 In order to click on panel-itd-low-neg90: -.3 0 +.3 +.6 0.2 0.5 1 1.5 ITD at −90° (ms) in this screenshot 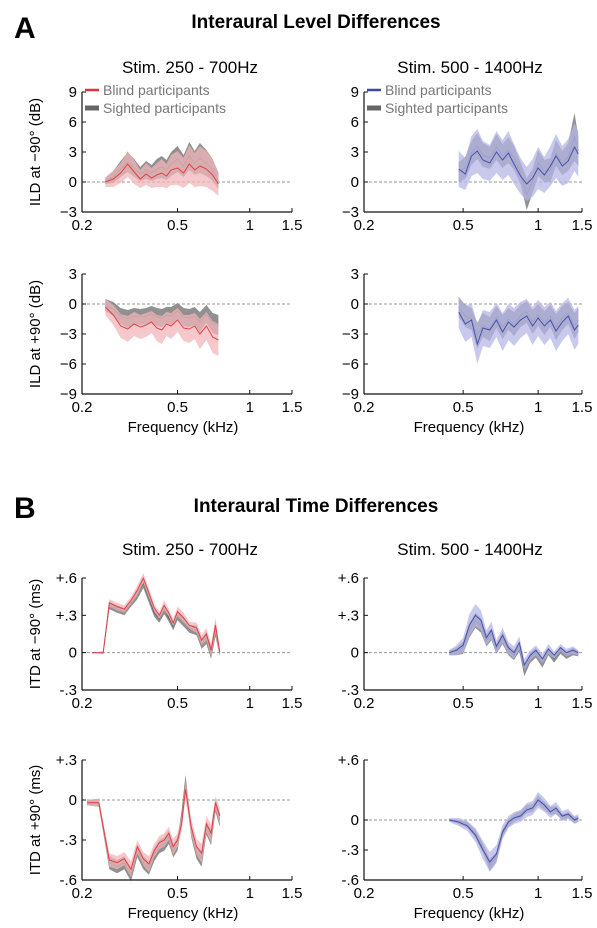, I will do `click(164, 641)`.